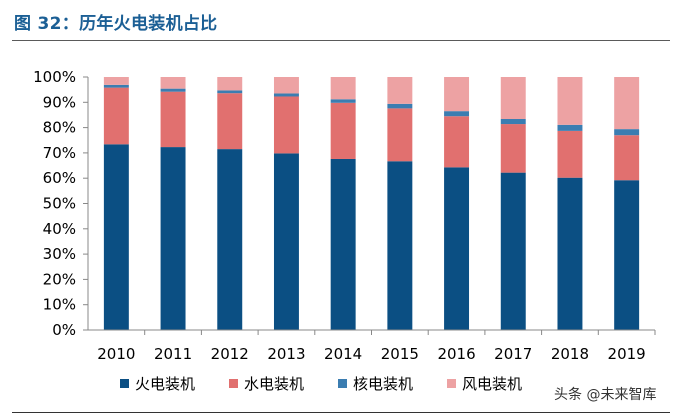 Image resolution: width=683 pixels, height=420 pixels. Describe the element at coordinates (457, 94) in the screenshot. I see `bar-segment-wind-2016` at that location.